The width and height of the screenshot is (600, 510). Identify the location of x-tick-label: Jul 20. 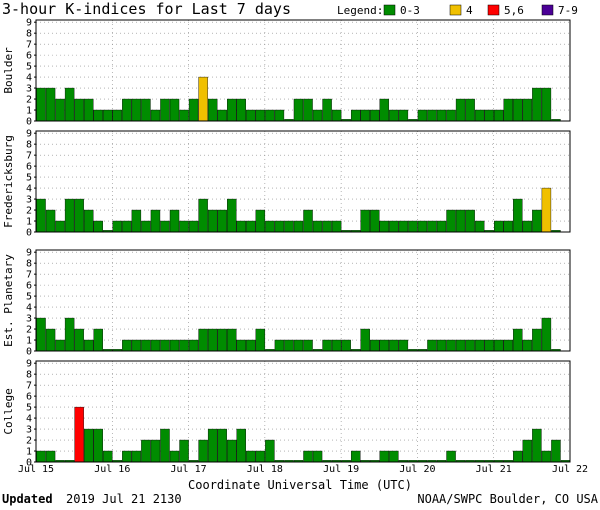
(417, 469).